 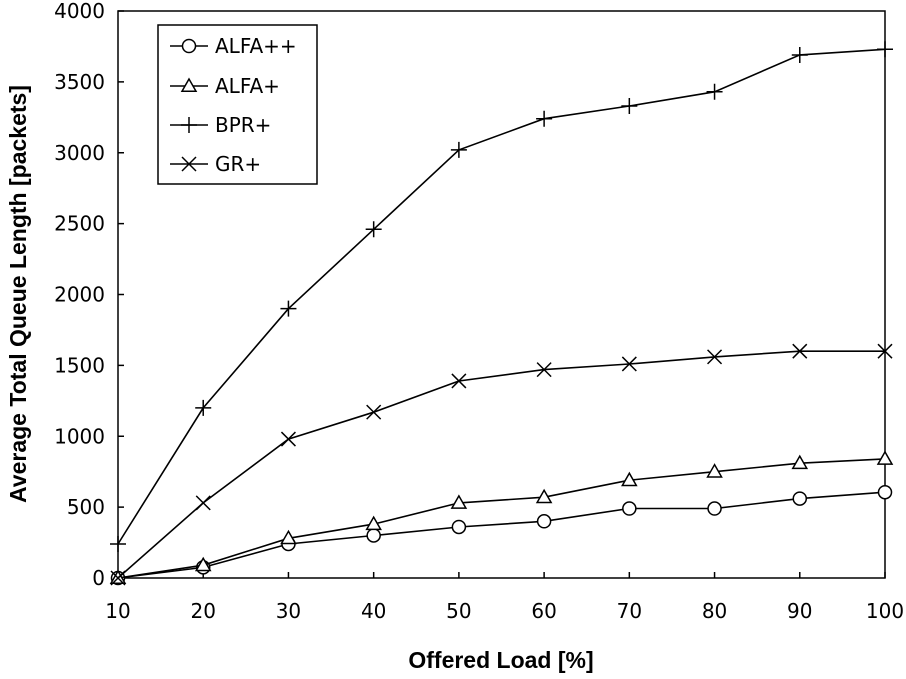 What do you see at coordinates (885, 611) in the screenshot?
I see `x-tick-label: 100` at bounding box center [885, 611].